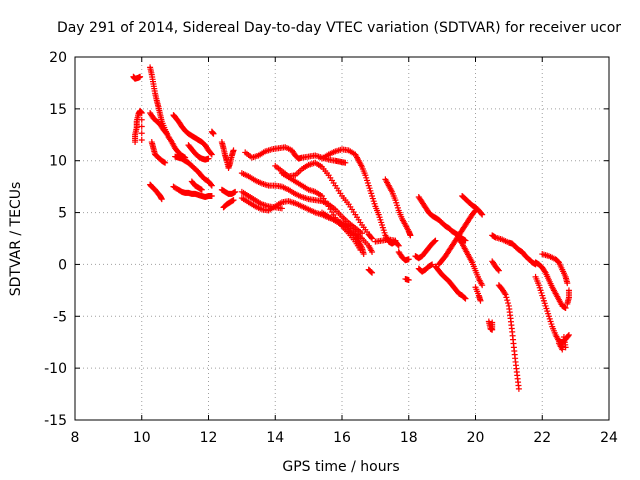  Describe the element at coordinates (55, 421) in the screenshot. I see `y-tick-label: -15` at that location.